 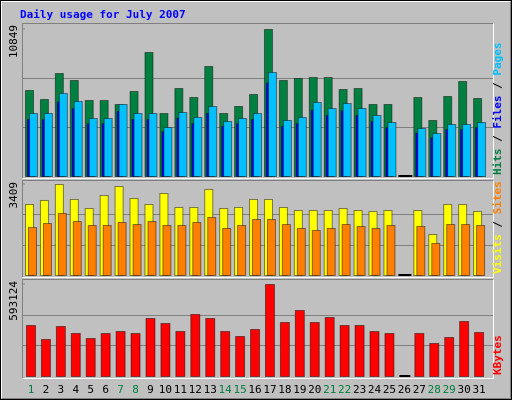 I want to click on x-tick-label: 3, so click(x=61, y=389).